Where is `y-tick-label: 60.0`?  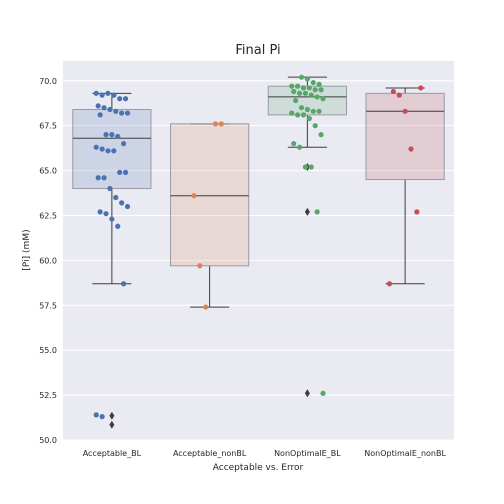 y-tick-label: 60.0 is located at coordinates (48, 260).